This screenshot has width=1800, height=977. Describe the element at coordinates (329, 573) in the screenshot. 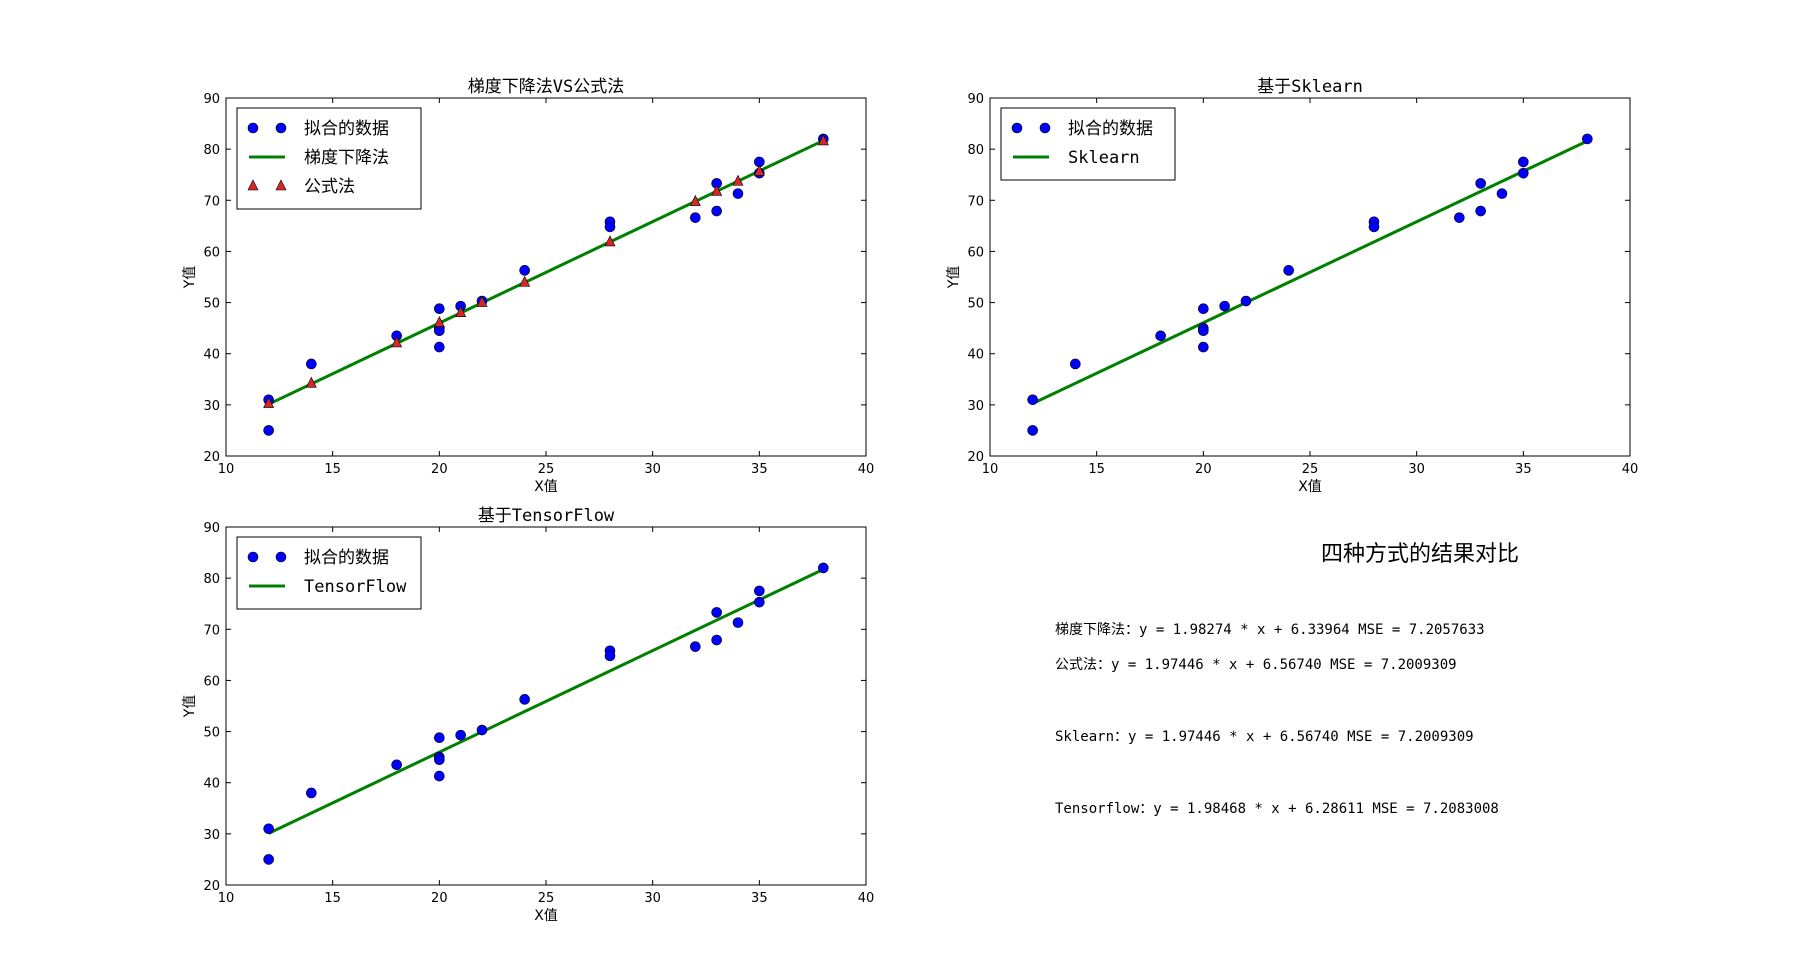

I see `legend: 拟合的数据 TensorFlow` at that location.